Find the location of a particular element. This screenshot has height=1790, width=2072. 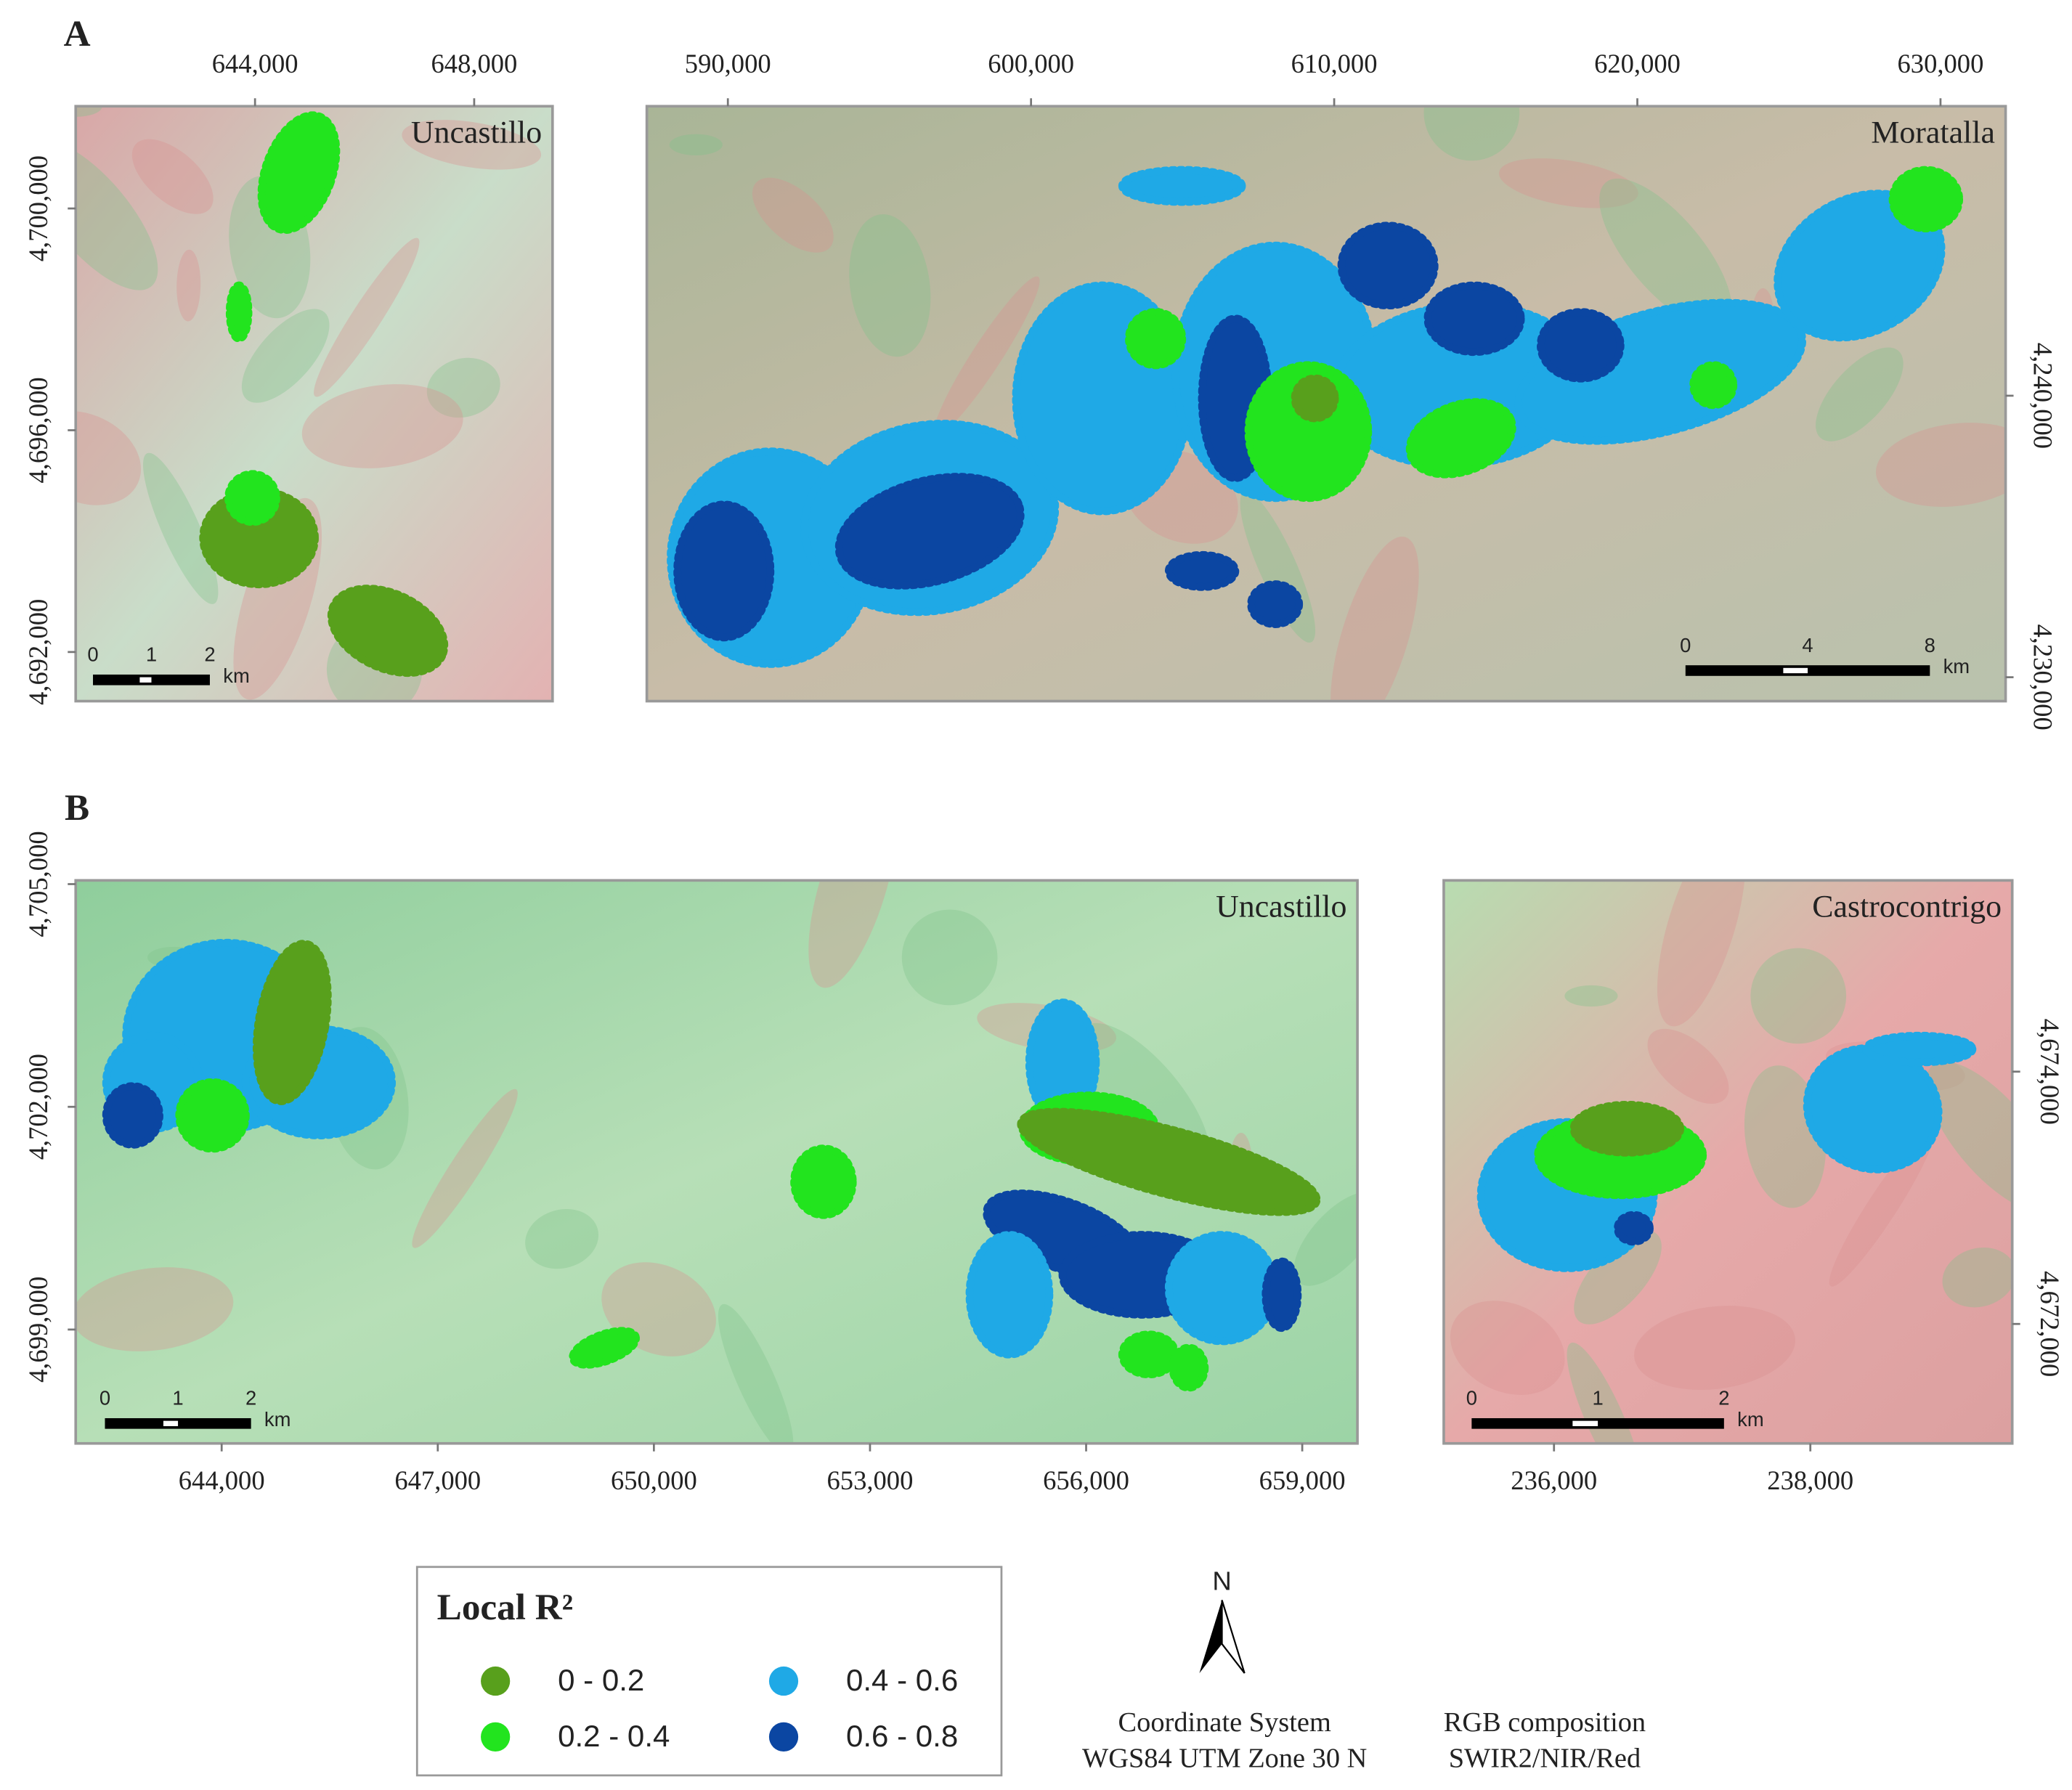

legend-label: 0.6 - 0.8 is located at coordinates (902, 1736).